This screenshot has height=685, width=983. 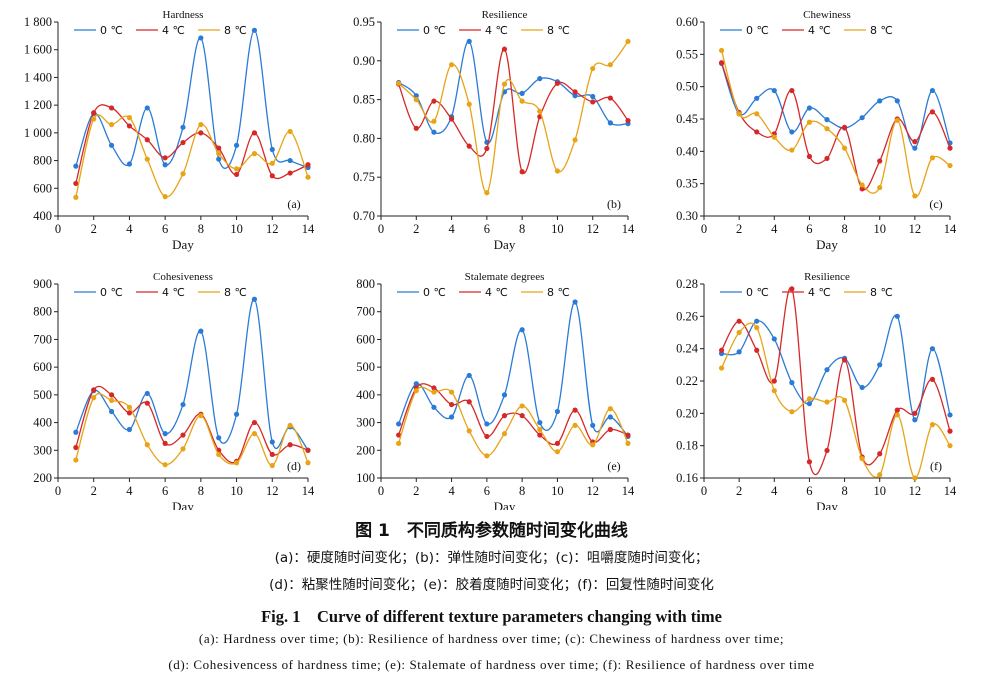 What do you see at coordinates (613, 466) in the screenshot?
I see `panel-label: (e)` at bounding box center [613, 466].